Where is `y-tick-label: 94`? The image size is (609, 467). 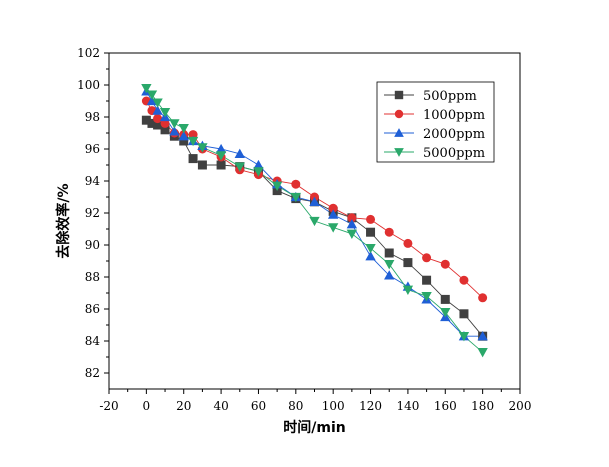 y-tick-label: 94 is located at coordinates (93, 181).